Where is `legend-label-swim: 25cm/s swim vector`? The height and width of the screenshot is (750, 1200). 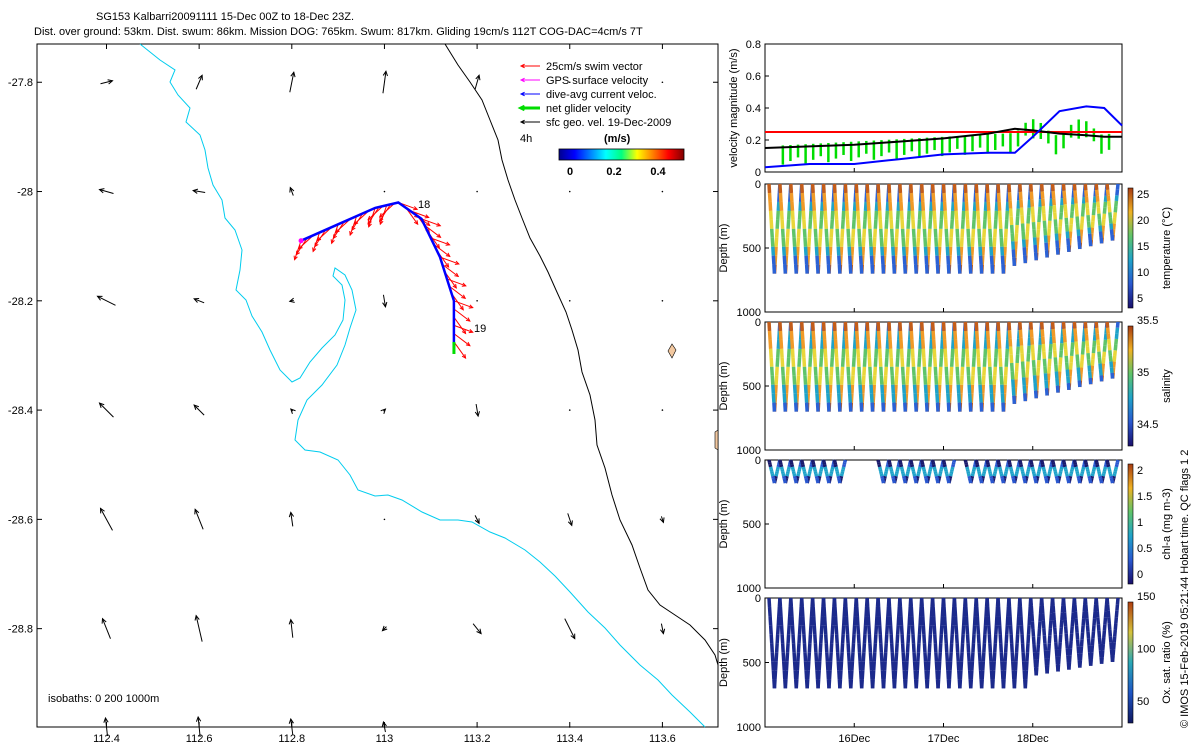
legend-label-swim: 25cm/s swim vector is located at coordinates (594, 67).